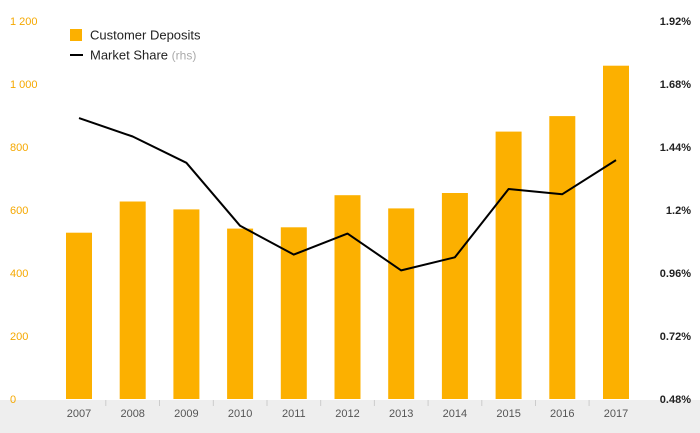 Image resolution: width=700 pixels, height=433 pixels. I want to click on right-tick-label: 0.96%, so click(675, 274).